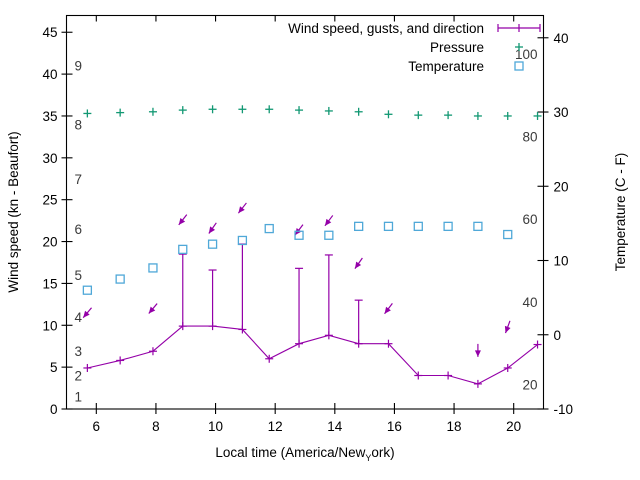 The image size is (640, 480). I want to click on left-axis-title: Wind speed (kn - Beaufort), so click(13, 211).